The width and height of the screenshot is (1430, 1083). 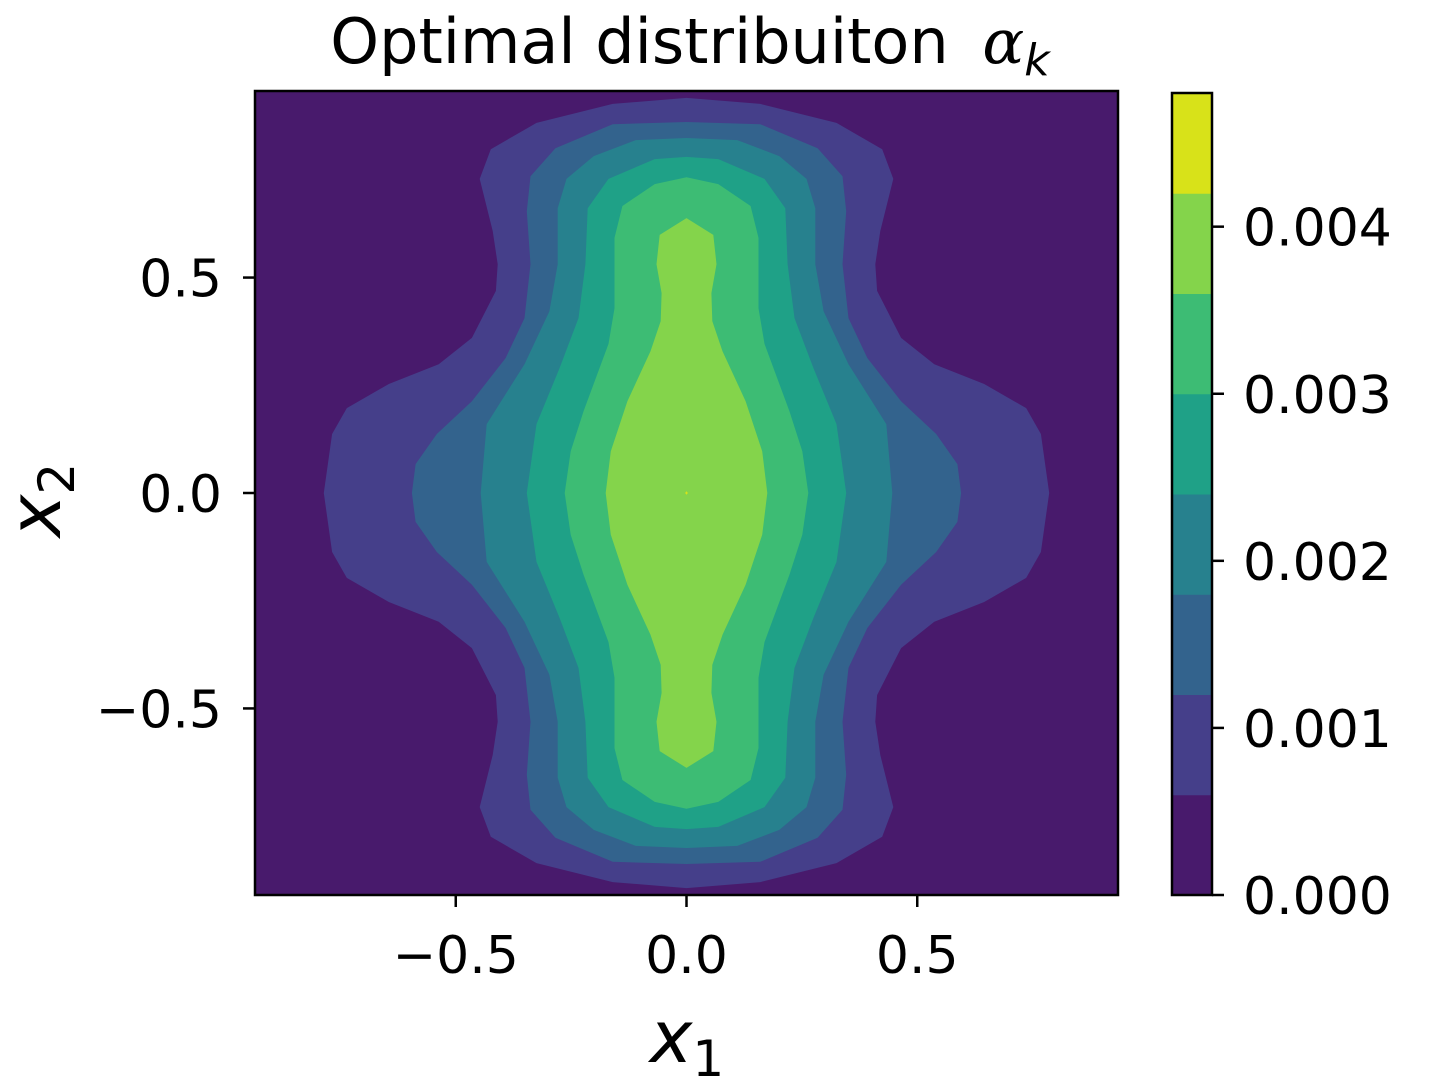 I want to click on x-axis-label-subscript: 1, so click(x=708, y=1056).